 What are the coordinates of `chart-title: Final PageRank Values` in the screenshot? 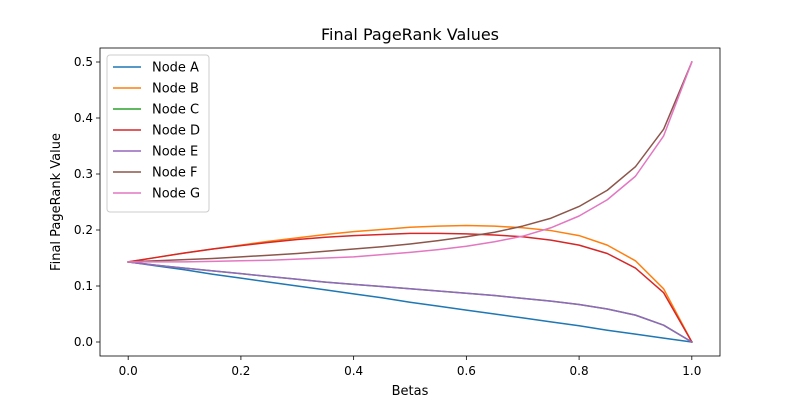 It's located at (410, 34).